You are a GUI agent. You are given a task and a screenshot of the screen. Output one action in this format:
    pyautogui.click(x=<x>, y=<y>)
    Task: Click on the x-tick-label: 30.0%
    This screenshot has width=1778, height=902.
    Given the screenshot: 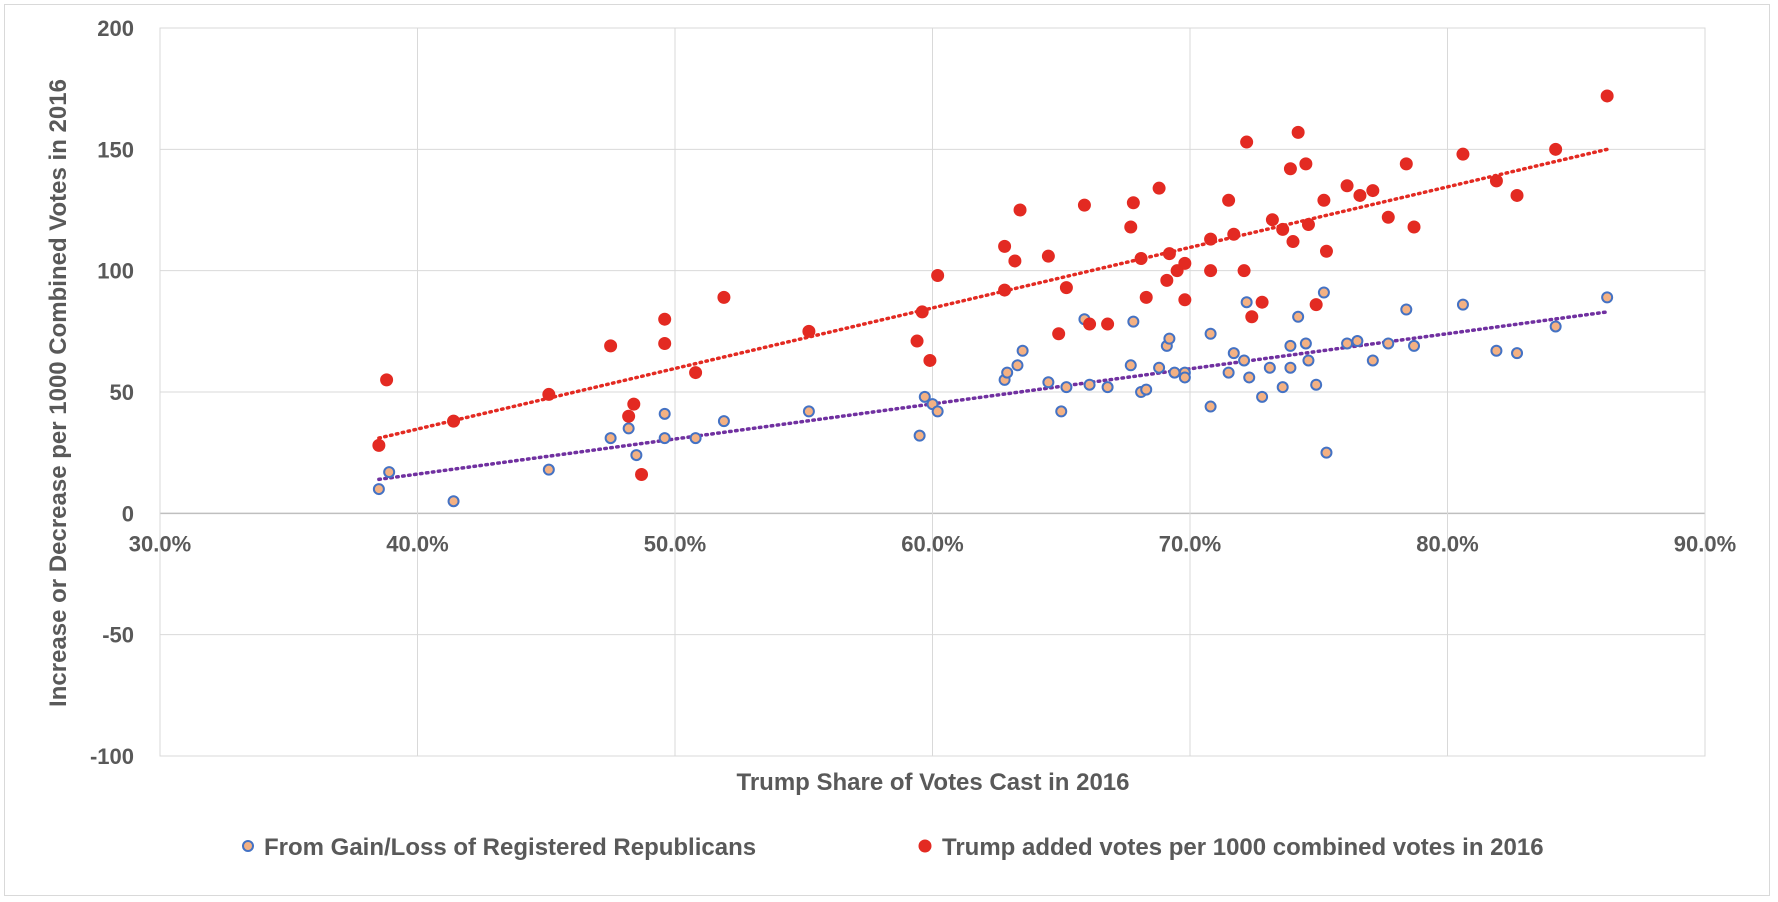 What is the action you would take?
    pyautogui.click(x=160, y=543)
    